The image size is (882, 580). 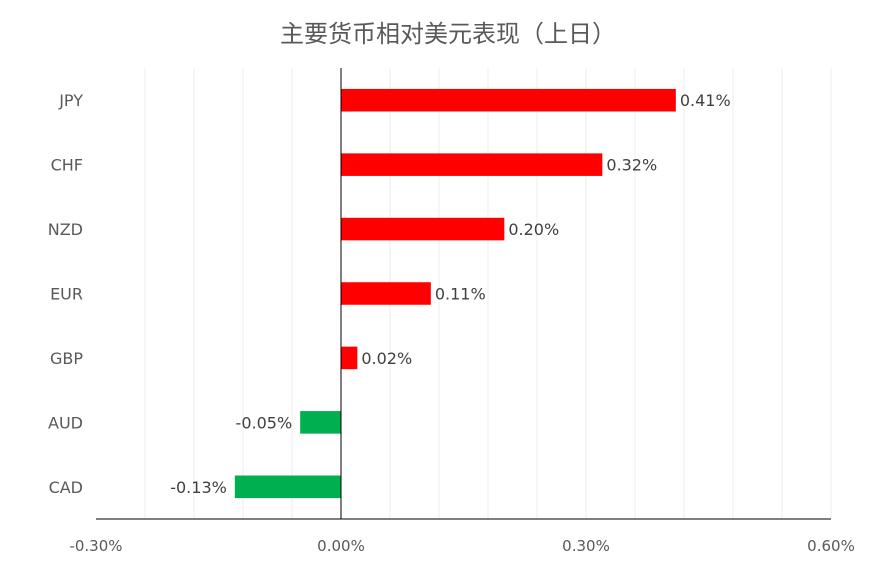 What do you see at coordinates (386, 358) in the screenshot?
I see `data-label-gbp: 0.02%` at bounding box center [386, 358].